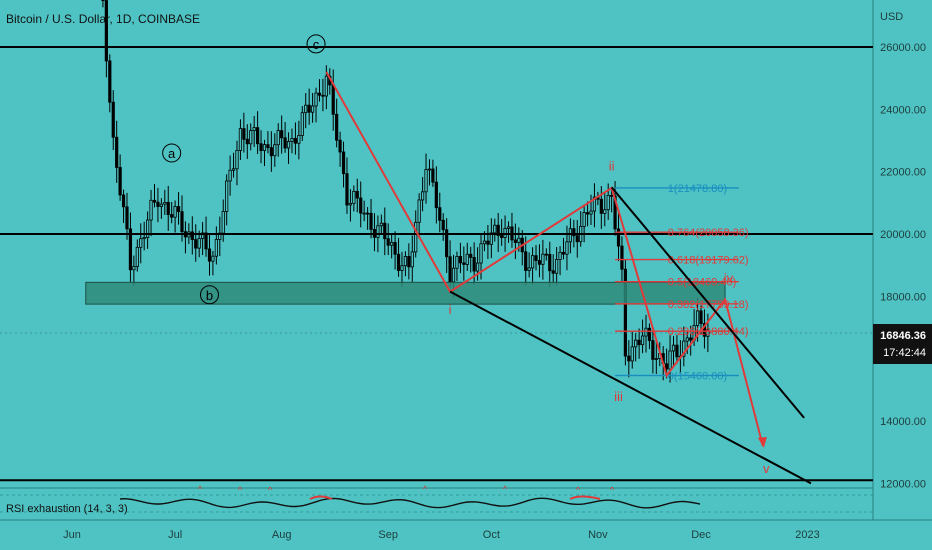 The image size is (932, 550). I want to click on time-tick-labels: Jun Jul Aug Sep Oct Nov Dec 2023, so click(441, 535).